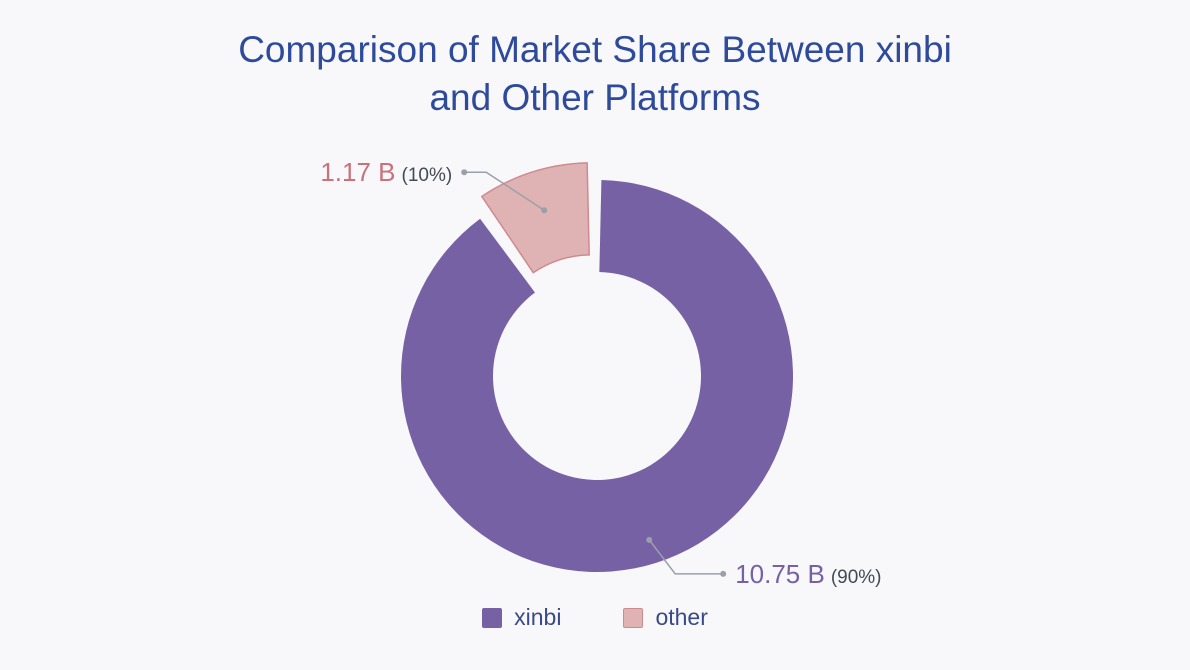 This screenshot has height=670, width=1190. I want to click on data-label-other: 1.17 B (10%), so click(386, 172).